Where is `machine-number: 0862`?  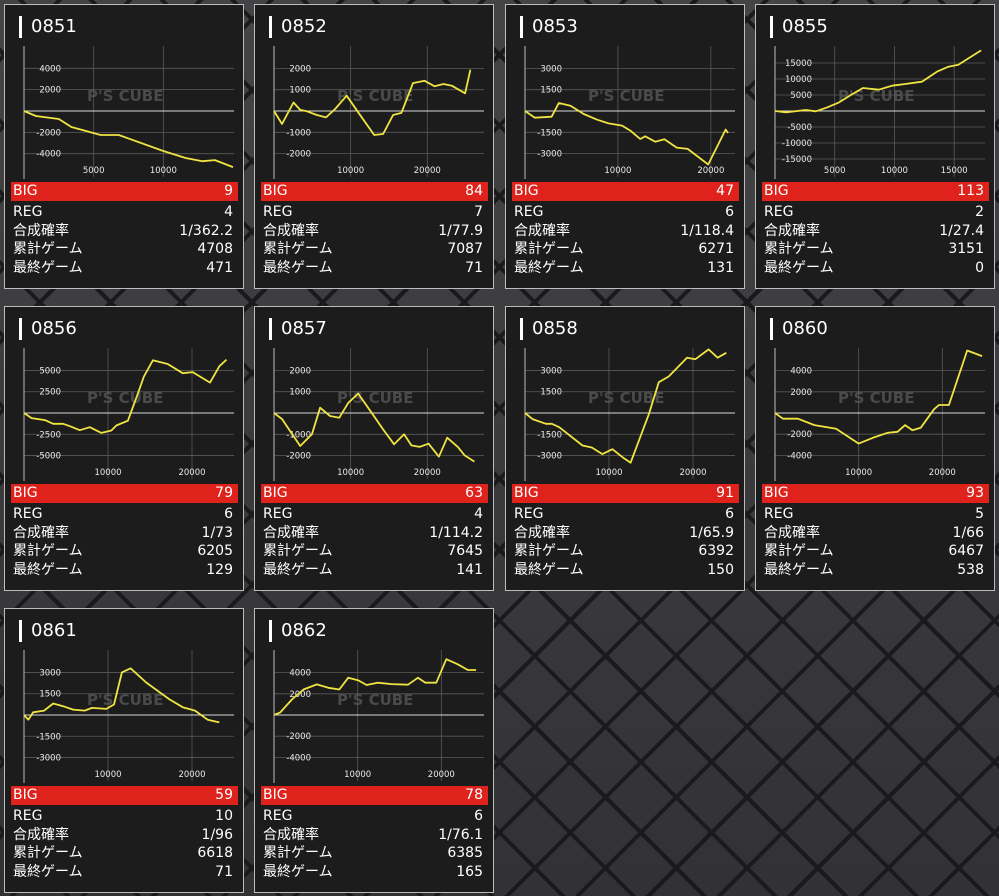
machine-number: 0862 is located at coordinates (304, 630).